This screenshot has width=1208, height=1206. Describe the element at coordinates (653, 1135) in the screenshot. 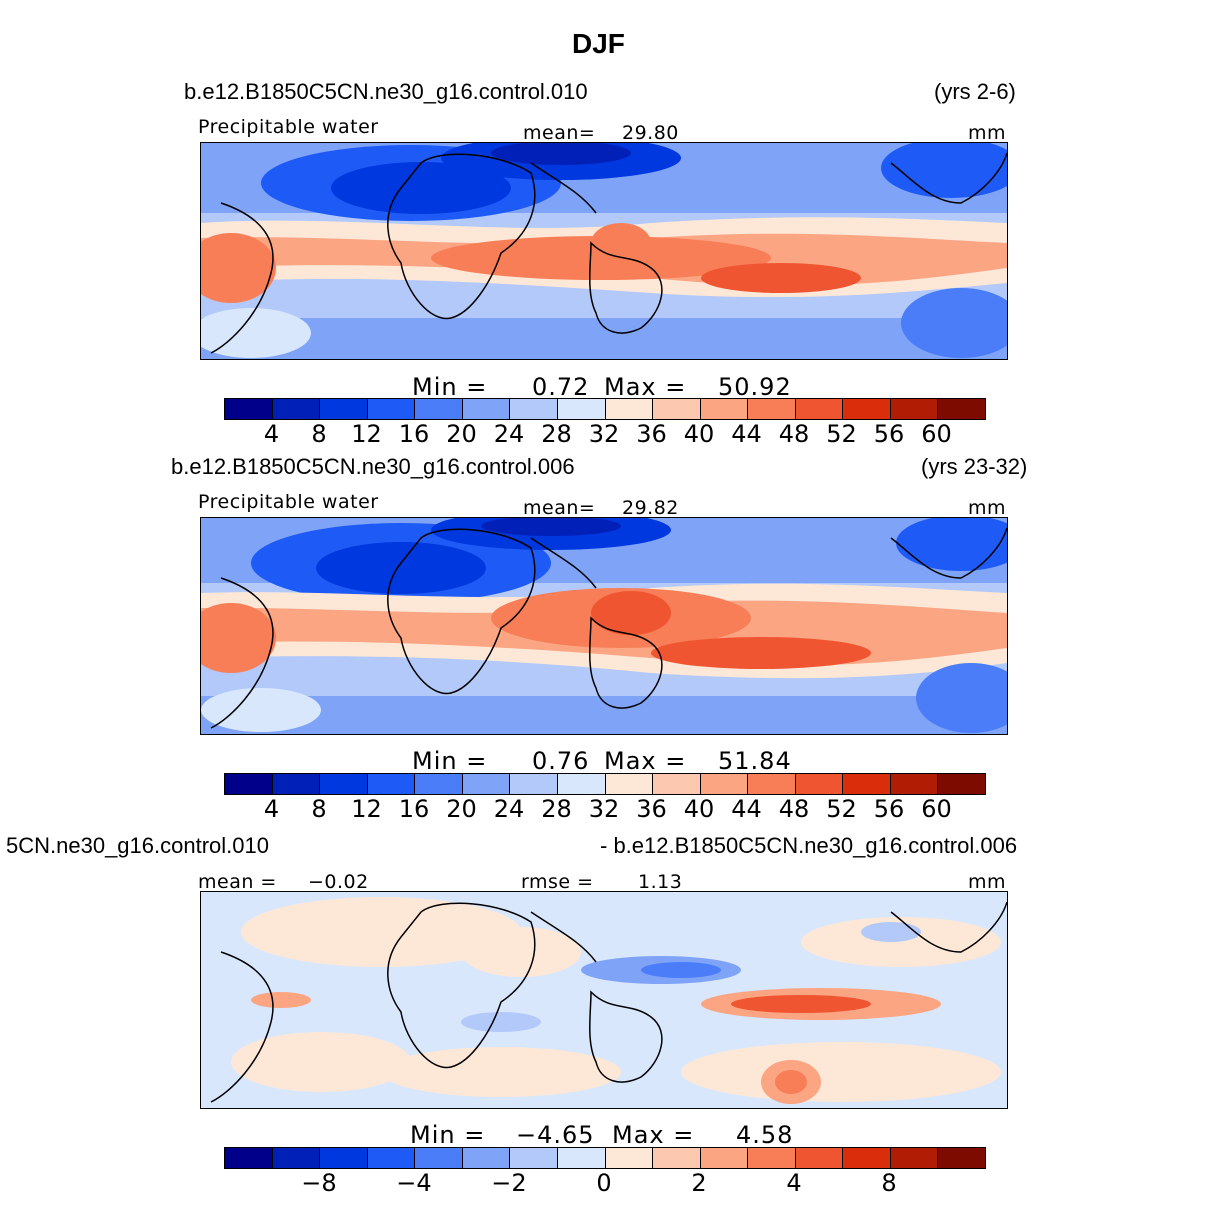

I see `panel3-max-label: Max =` at that location.